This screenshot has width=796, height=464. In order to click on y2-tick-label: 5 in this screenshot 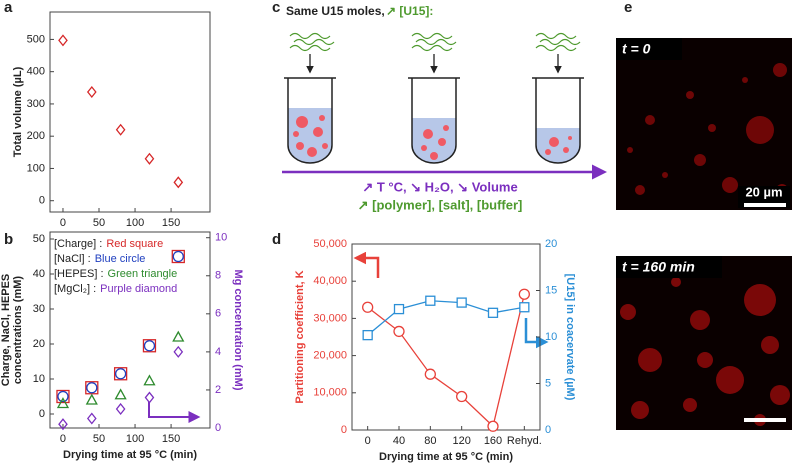, I will do `click(548, 383)`.